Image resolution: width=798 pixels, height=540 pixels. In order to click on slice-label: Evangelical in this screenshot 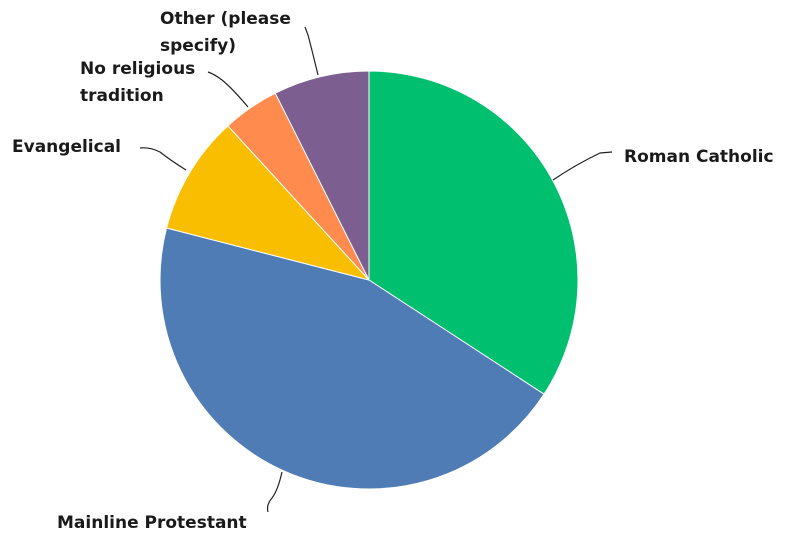, I will do `click(66, 147)`.